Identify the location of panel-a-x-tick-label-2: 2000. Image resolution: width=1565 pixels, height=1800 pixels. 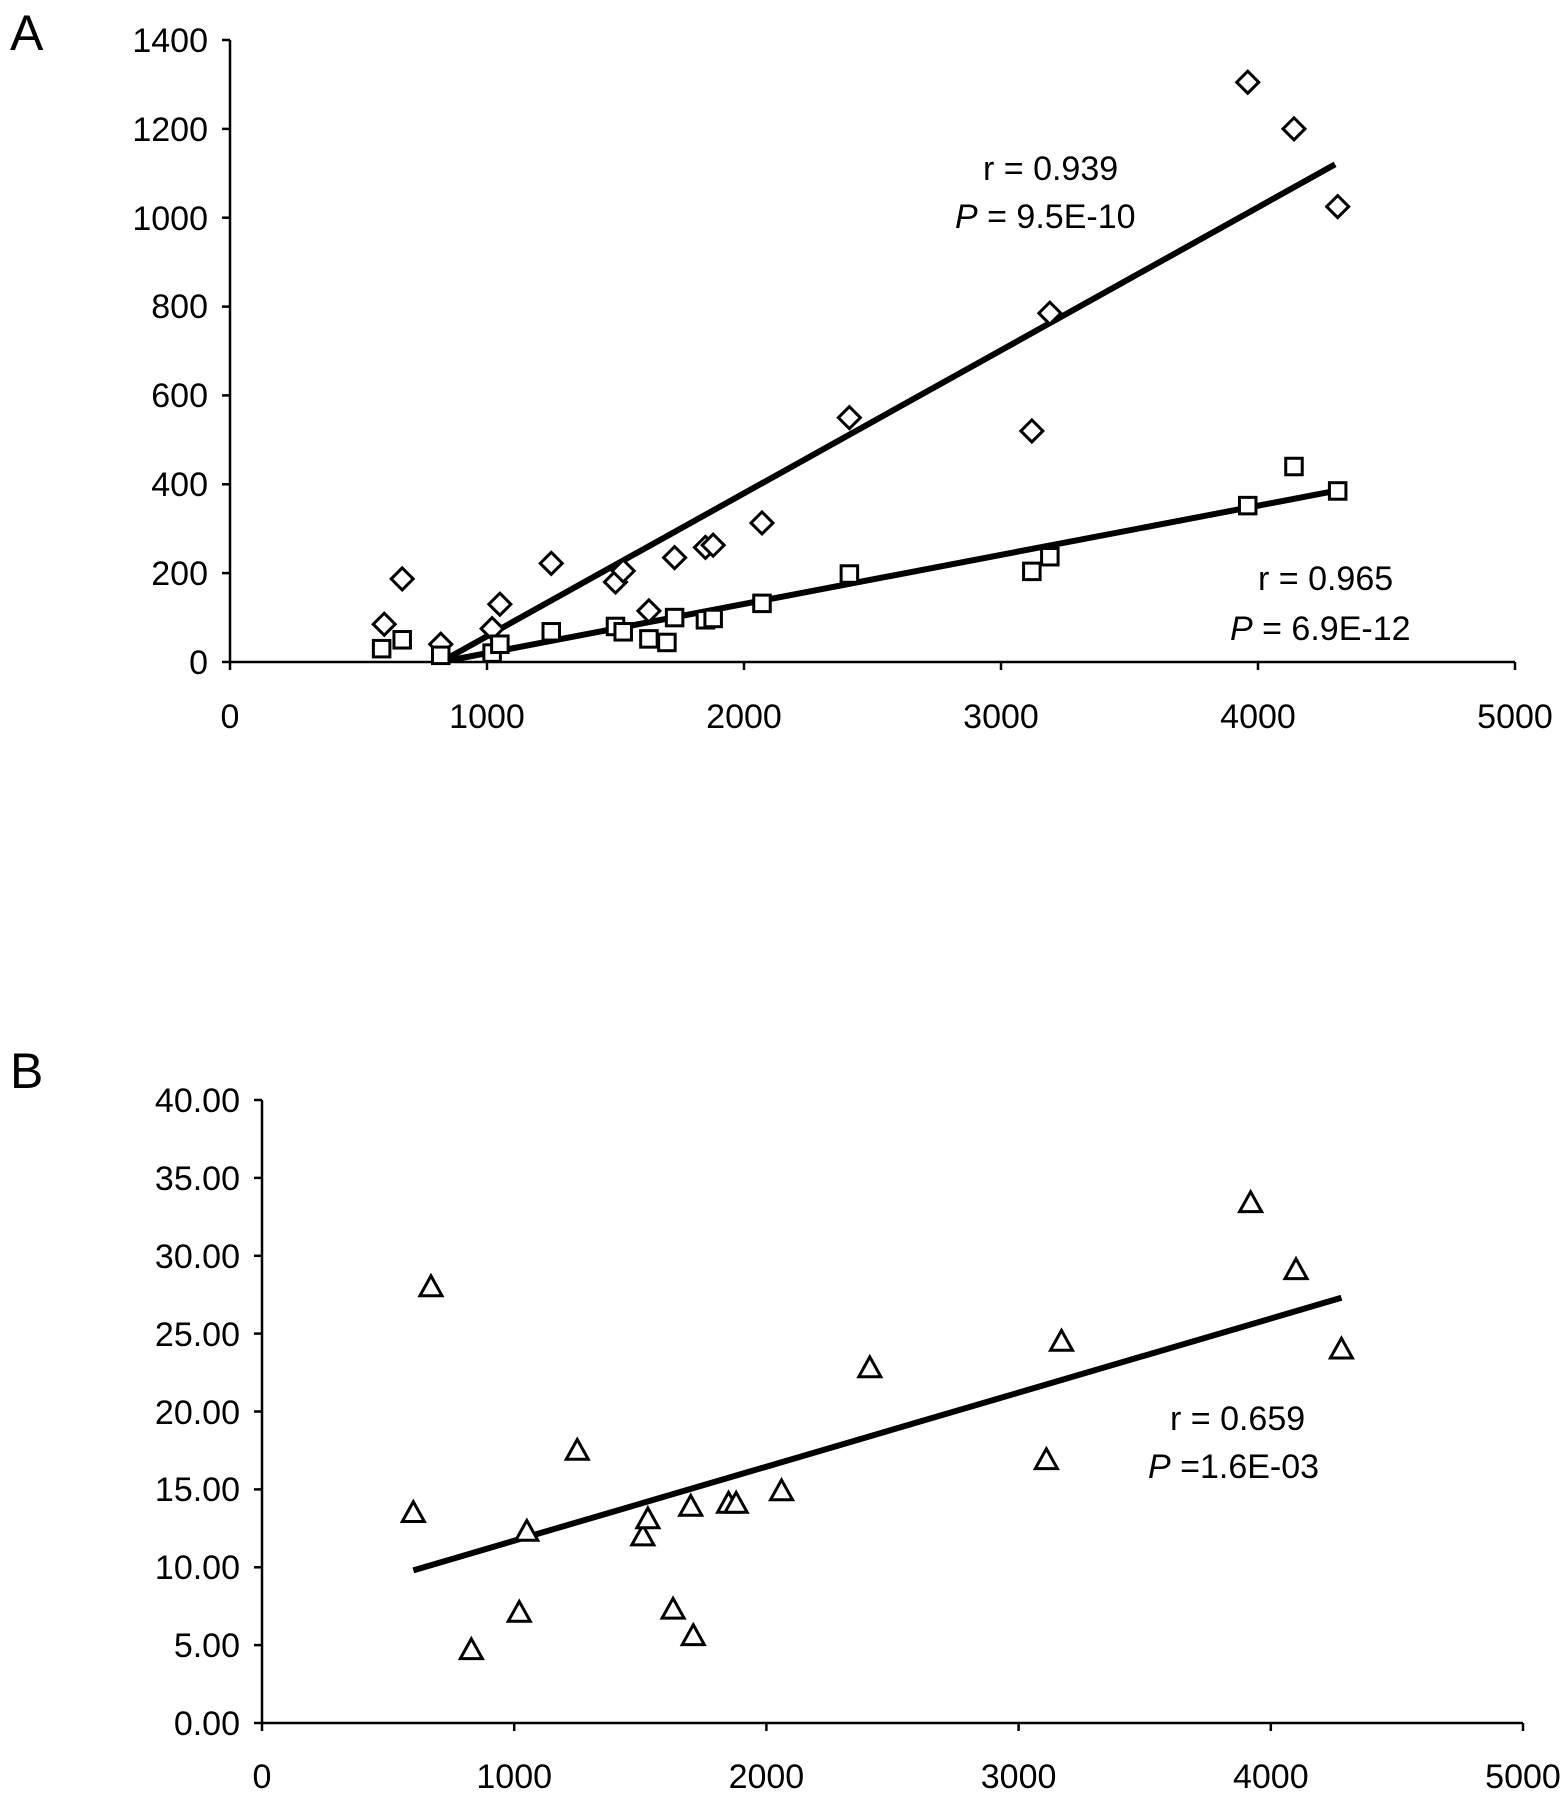
(744, 717).